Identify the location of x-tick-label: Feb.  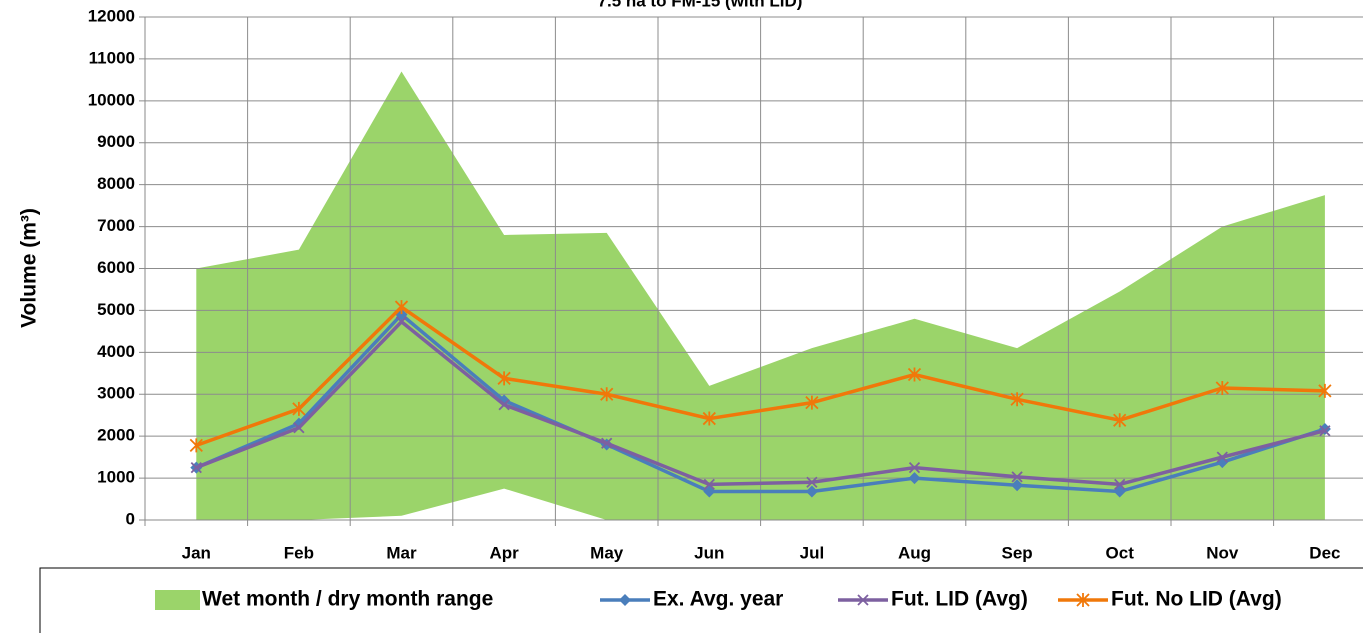
(299, 552).